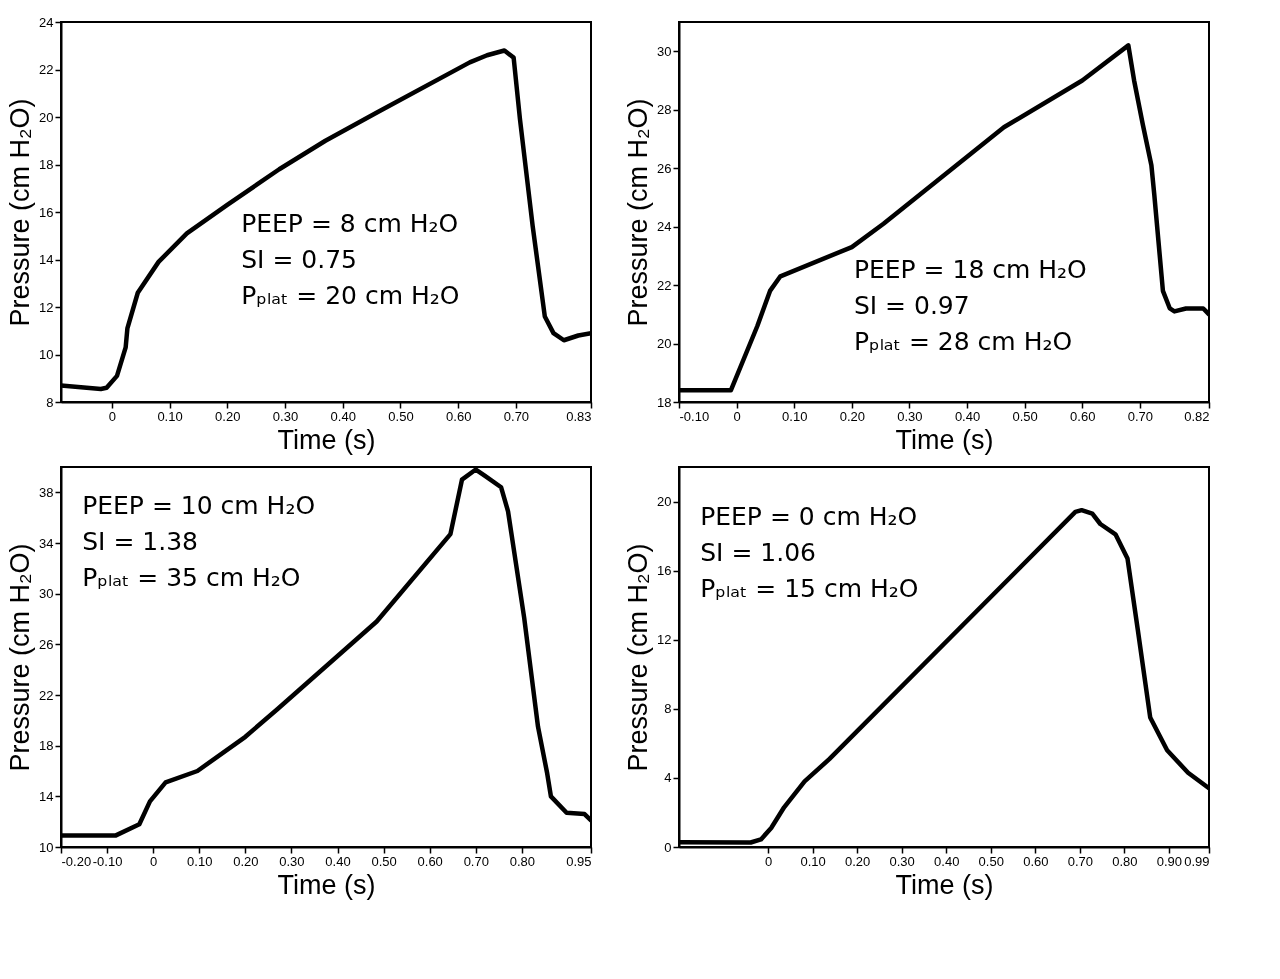 The image size is (1280, 979). I want to click on annotation: SI = 1.38, so click(140, 541).